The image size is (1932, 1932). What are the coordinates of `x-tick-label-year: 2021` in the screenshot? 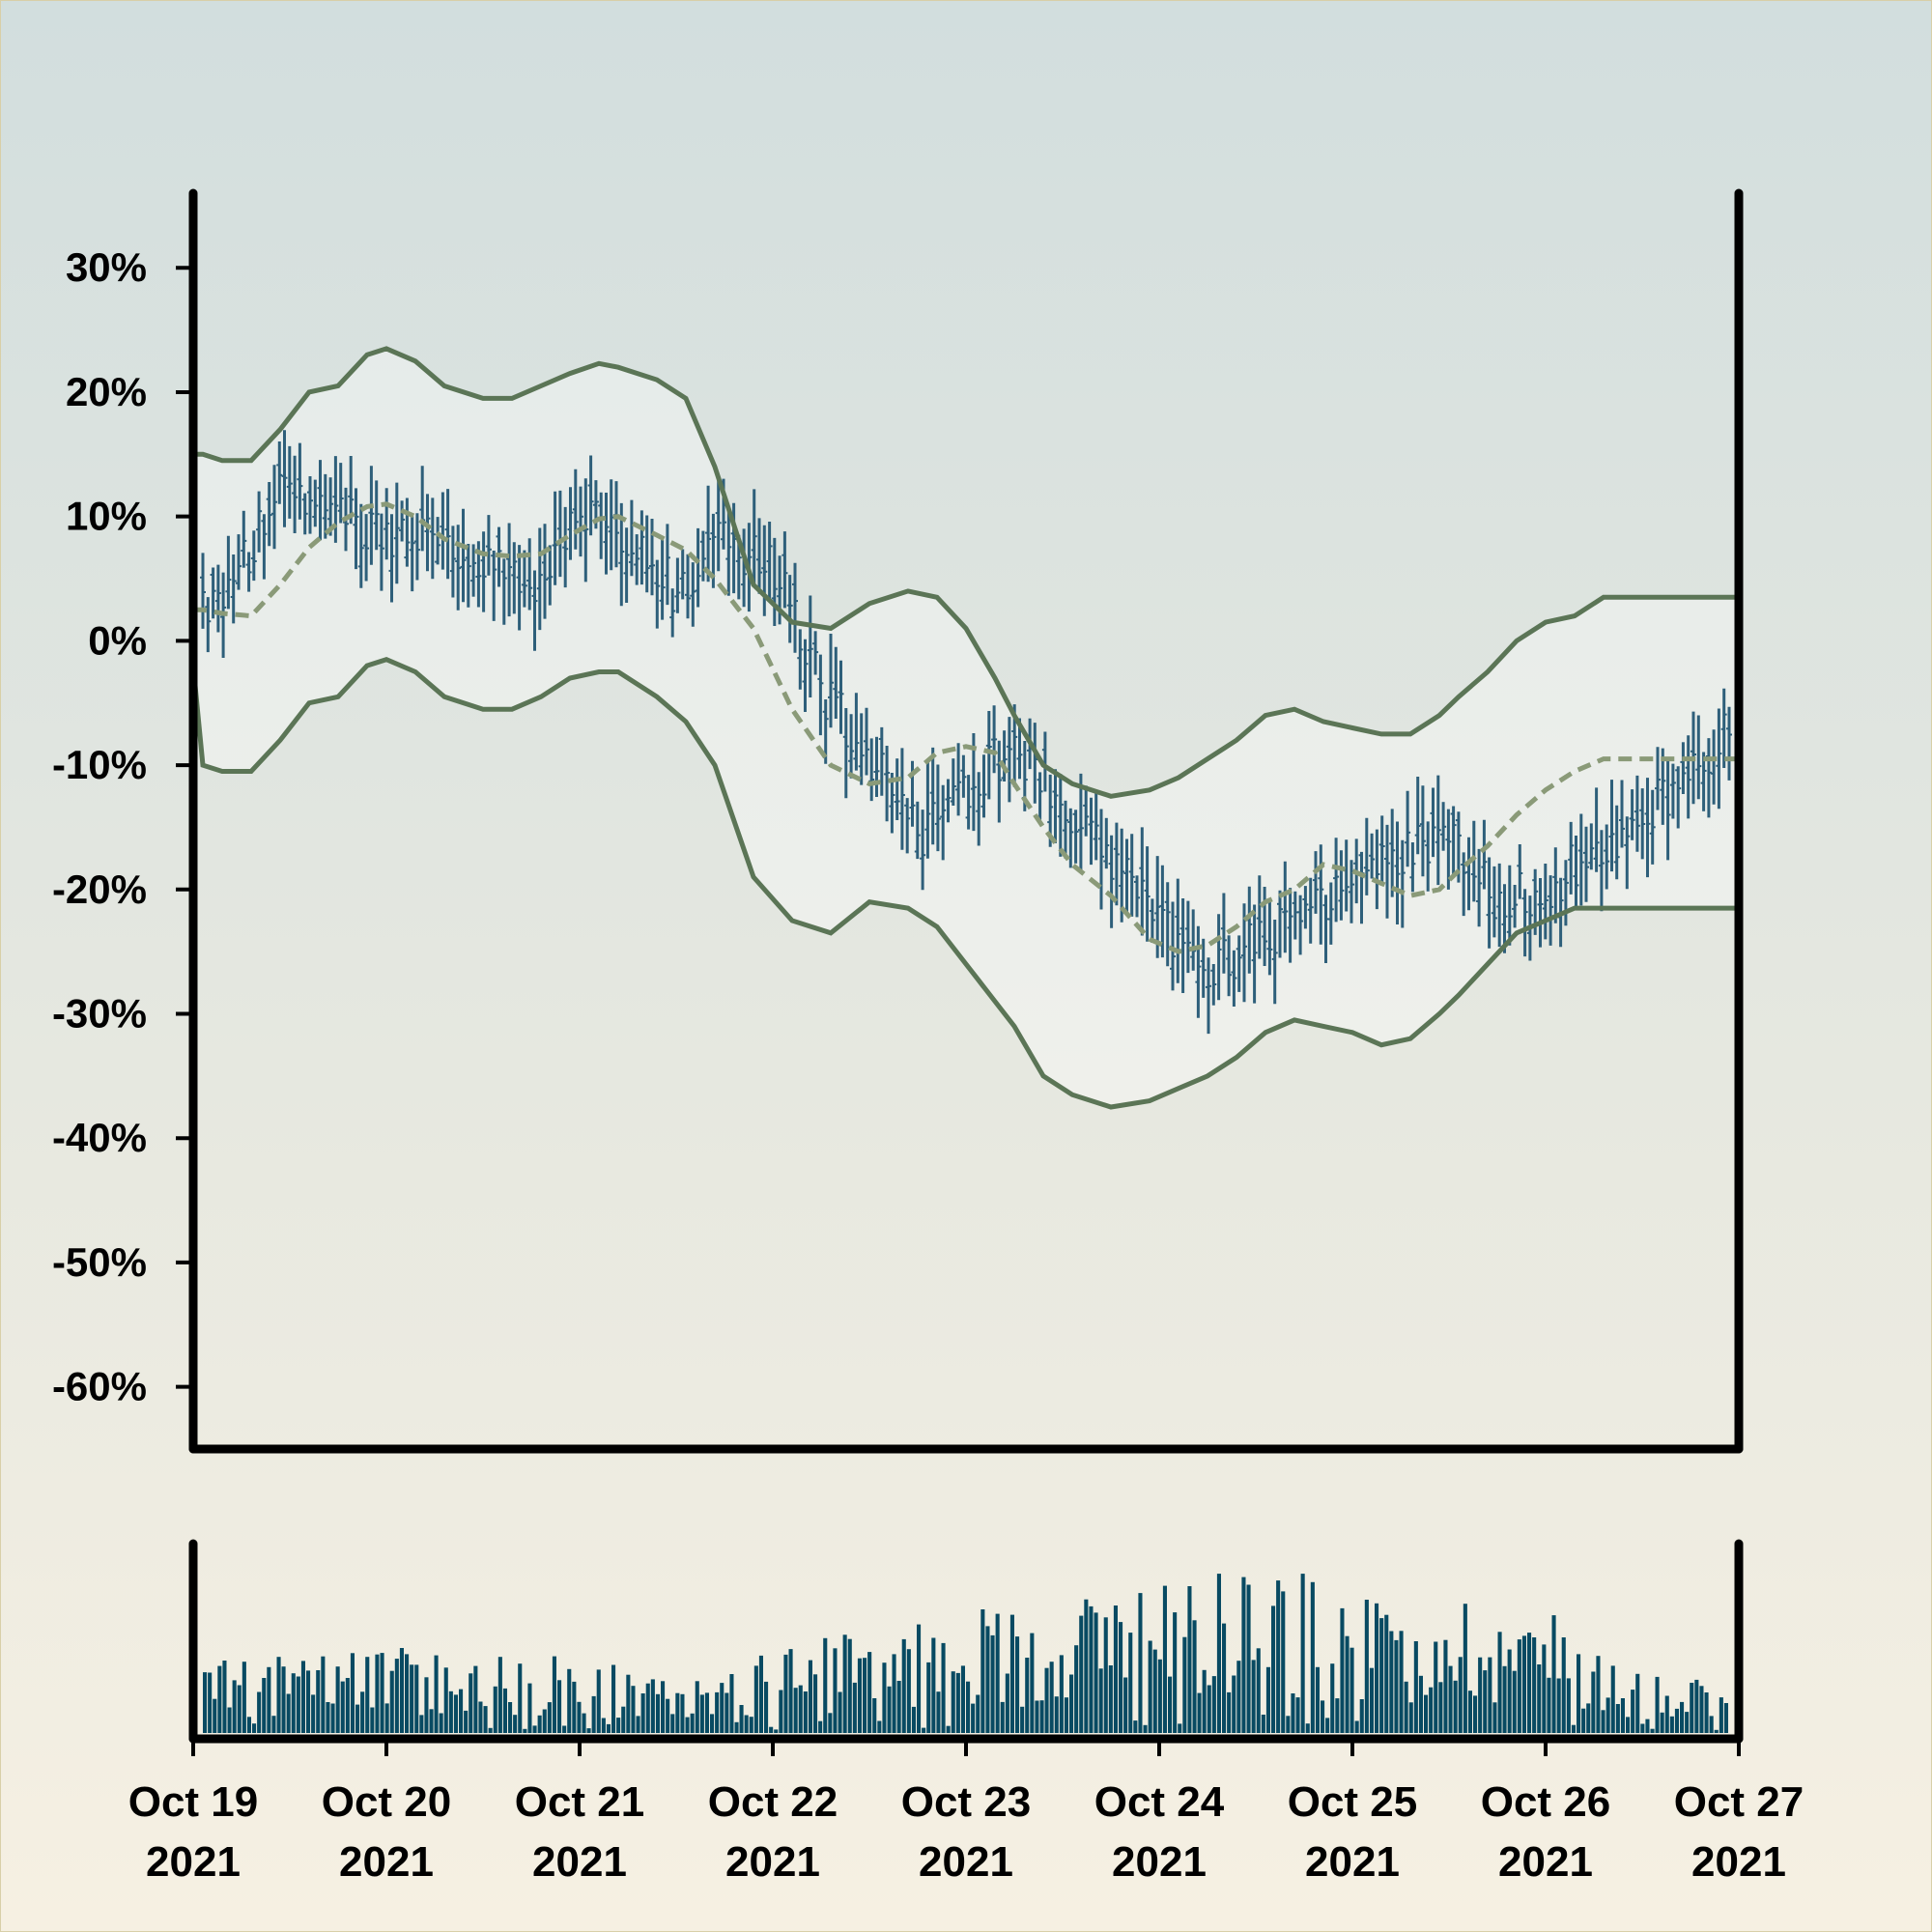 It's located at (1352, 1862).